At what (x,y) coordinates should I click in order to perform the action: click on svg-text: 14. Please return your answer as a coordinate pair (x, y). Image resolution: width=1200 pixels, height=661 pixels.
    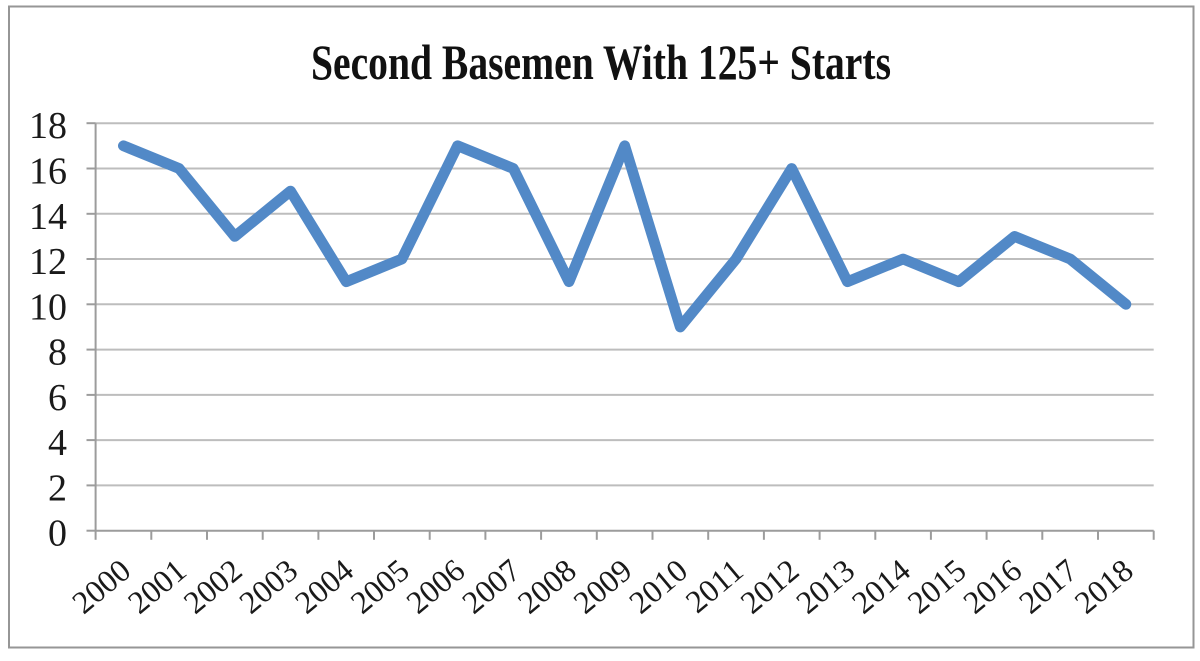
    Looking at the image, I should click on (48, 217).